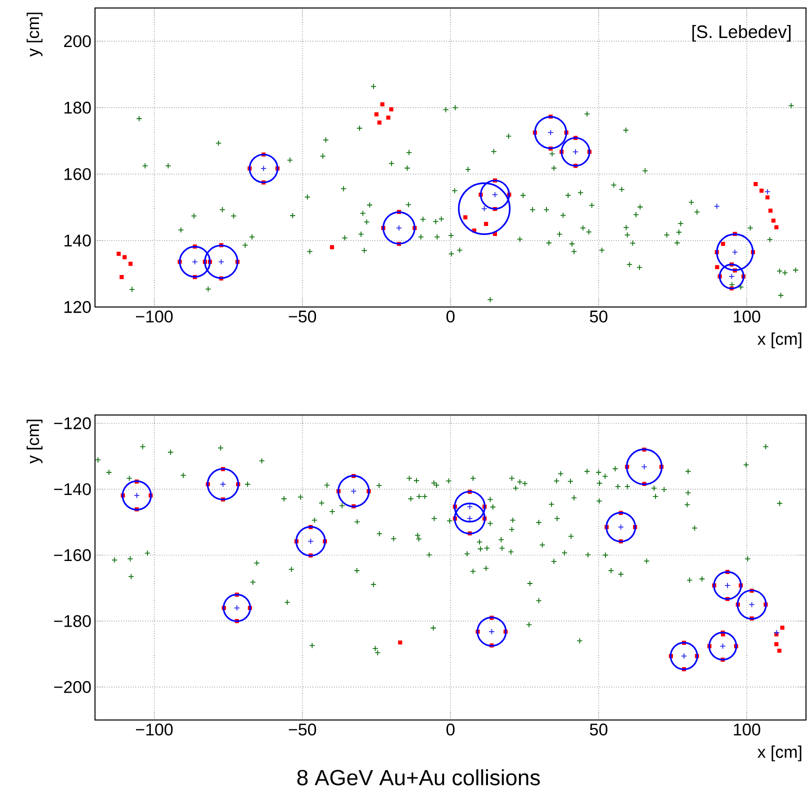  I want to click on y-tick-label: 140, so click(77, 240).